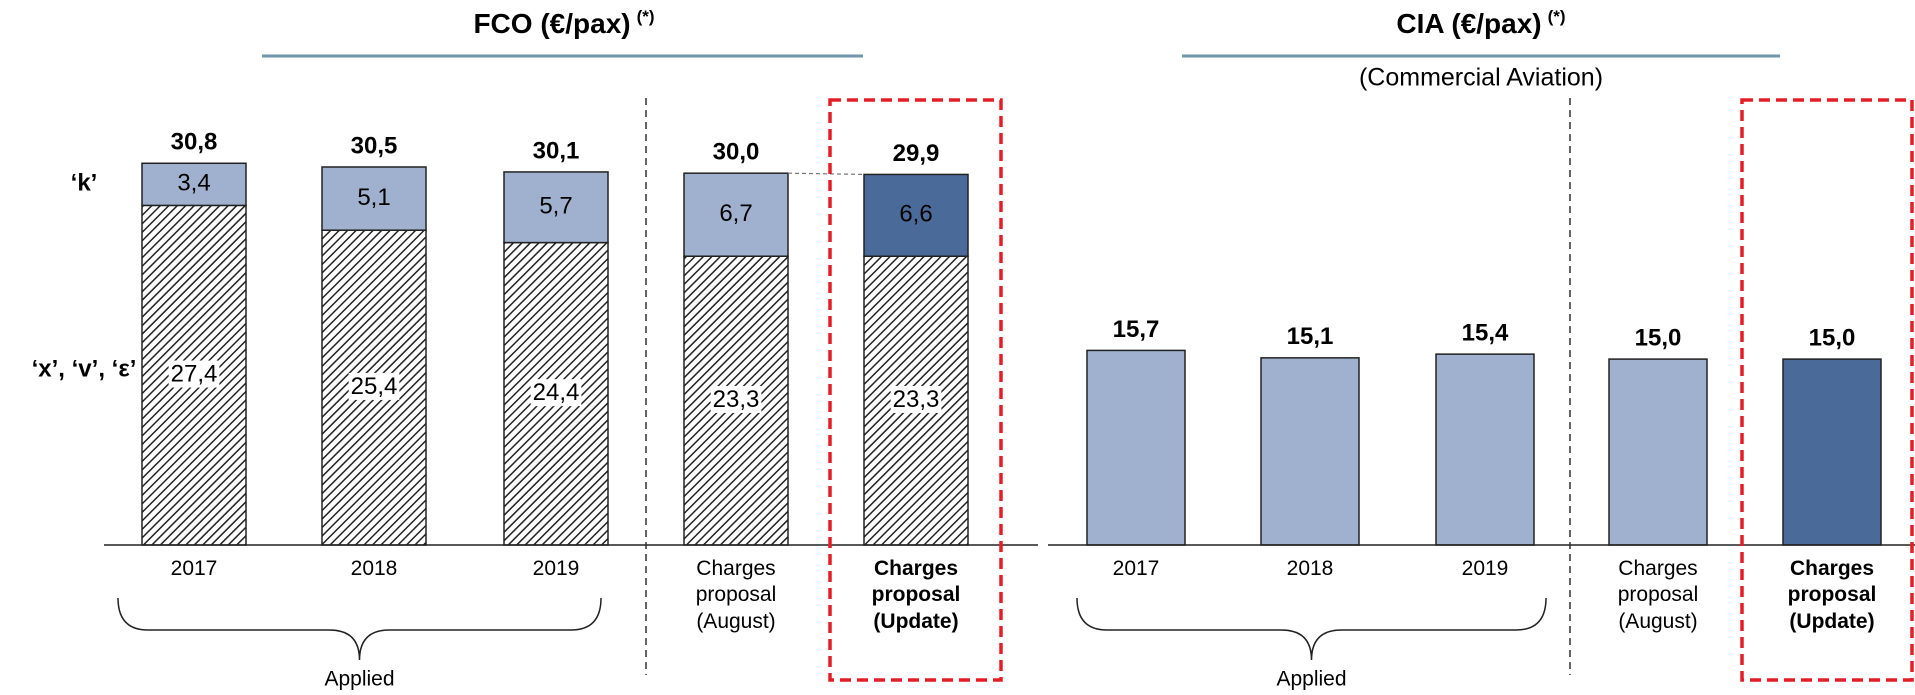 Image resolution: width=1915 pixels, height=695 pixels. What do you see at coordinates (1136, 329) in the screenshot?
I see `value-label: 15,7` at bounding box center [1136, 329].